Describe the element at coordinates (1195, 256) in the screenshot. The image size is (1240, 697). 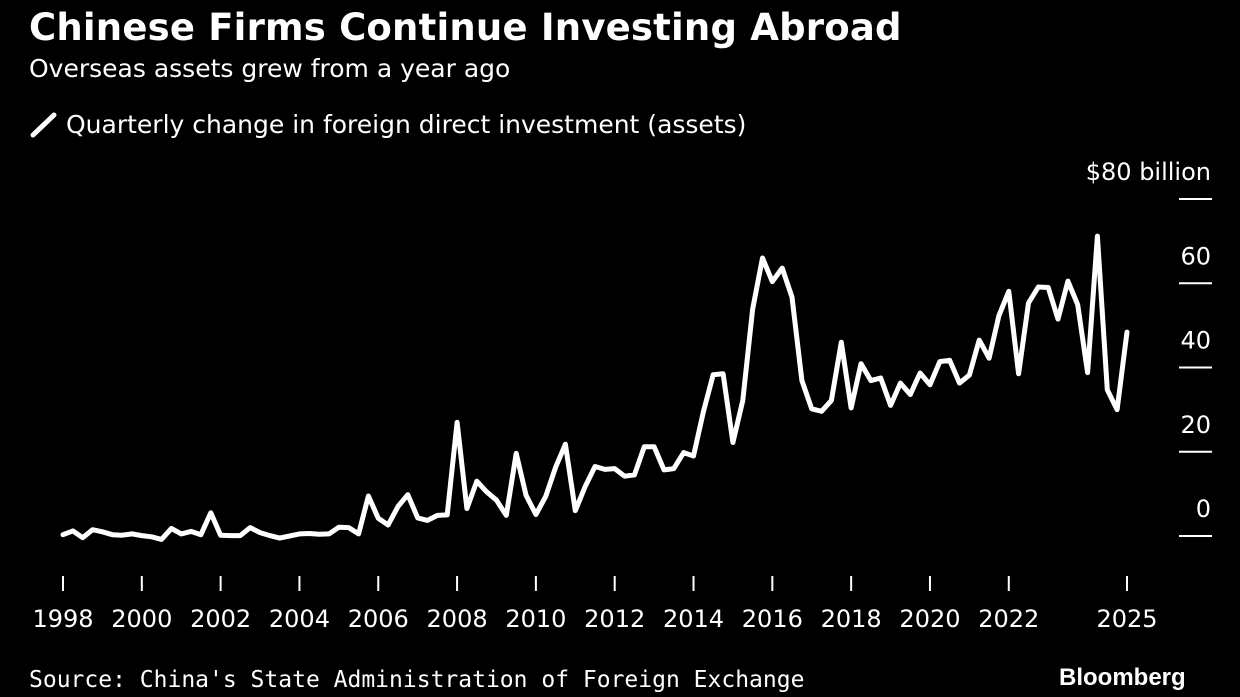
I see `y-tick-label-60: 60` at that location.